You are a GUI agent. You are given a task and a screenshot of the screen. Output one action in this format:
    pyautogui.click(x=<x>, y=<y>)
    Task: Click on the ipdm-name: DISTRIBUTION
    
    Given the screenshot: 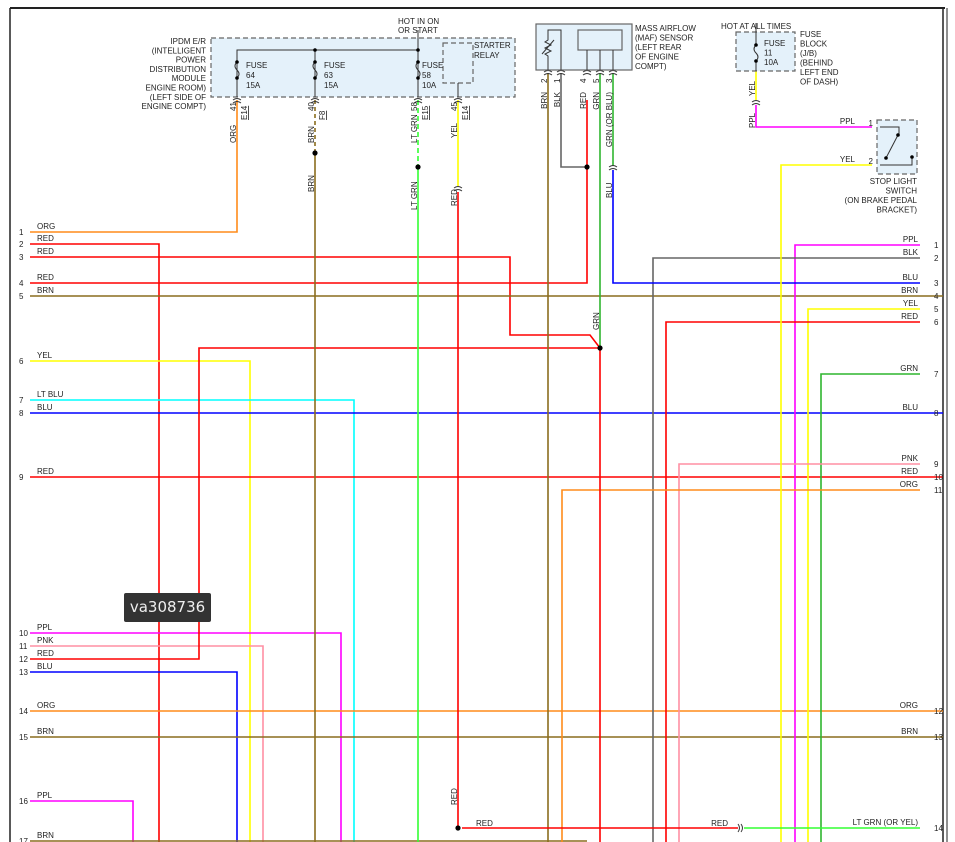 What is the action you would take?
    pyautogui.click(x=178, y=69)
    